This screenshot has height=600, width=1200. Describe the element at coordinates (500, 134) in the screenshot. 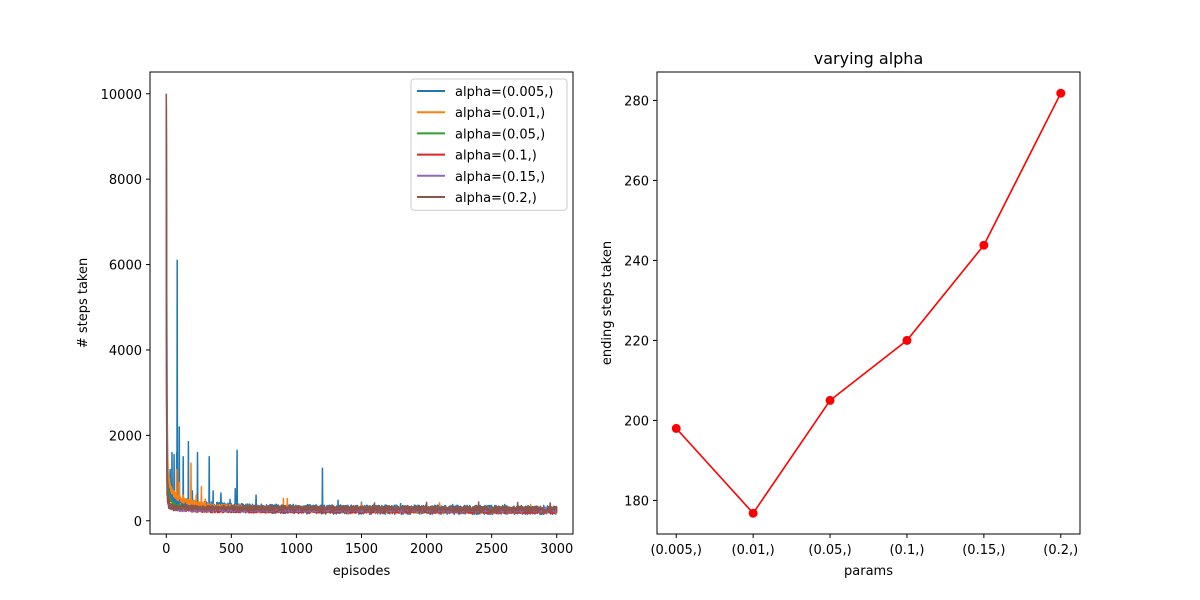

I see `legend-entry: alpha=(0.05,)` at that location.